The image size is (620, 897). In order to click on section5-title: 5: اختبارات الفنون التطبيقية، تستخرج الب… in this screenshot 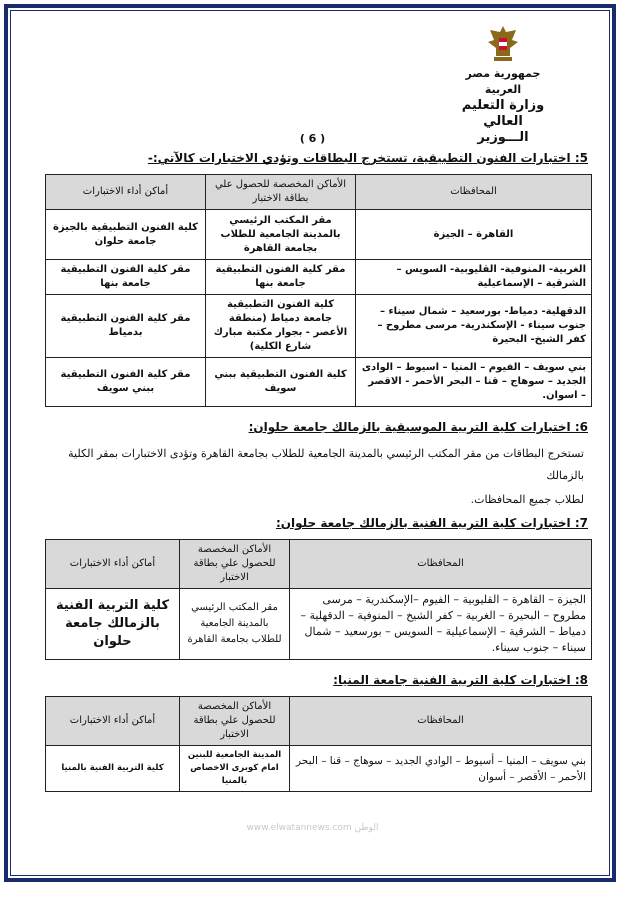, I will do `click(367, 158)`.